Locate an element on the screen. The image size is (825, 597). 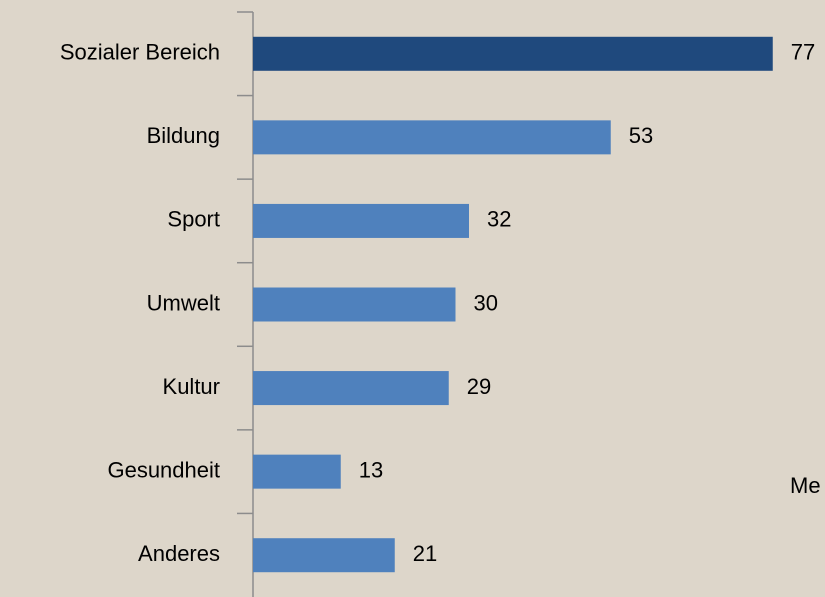
value-label: 77 is located at coordinates (803, 52).